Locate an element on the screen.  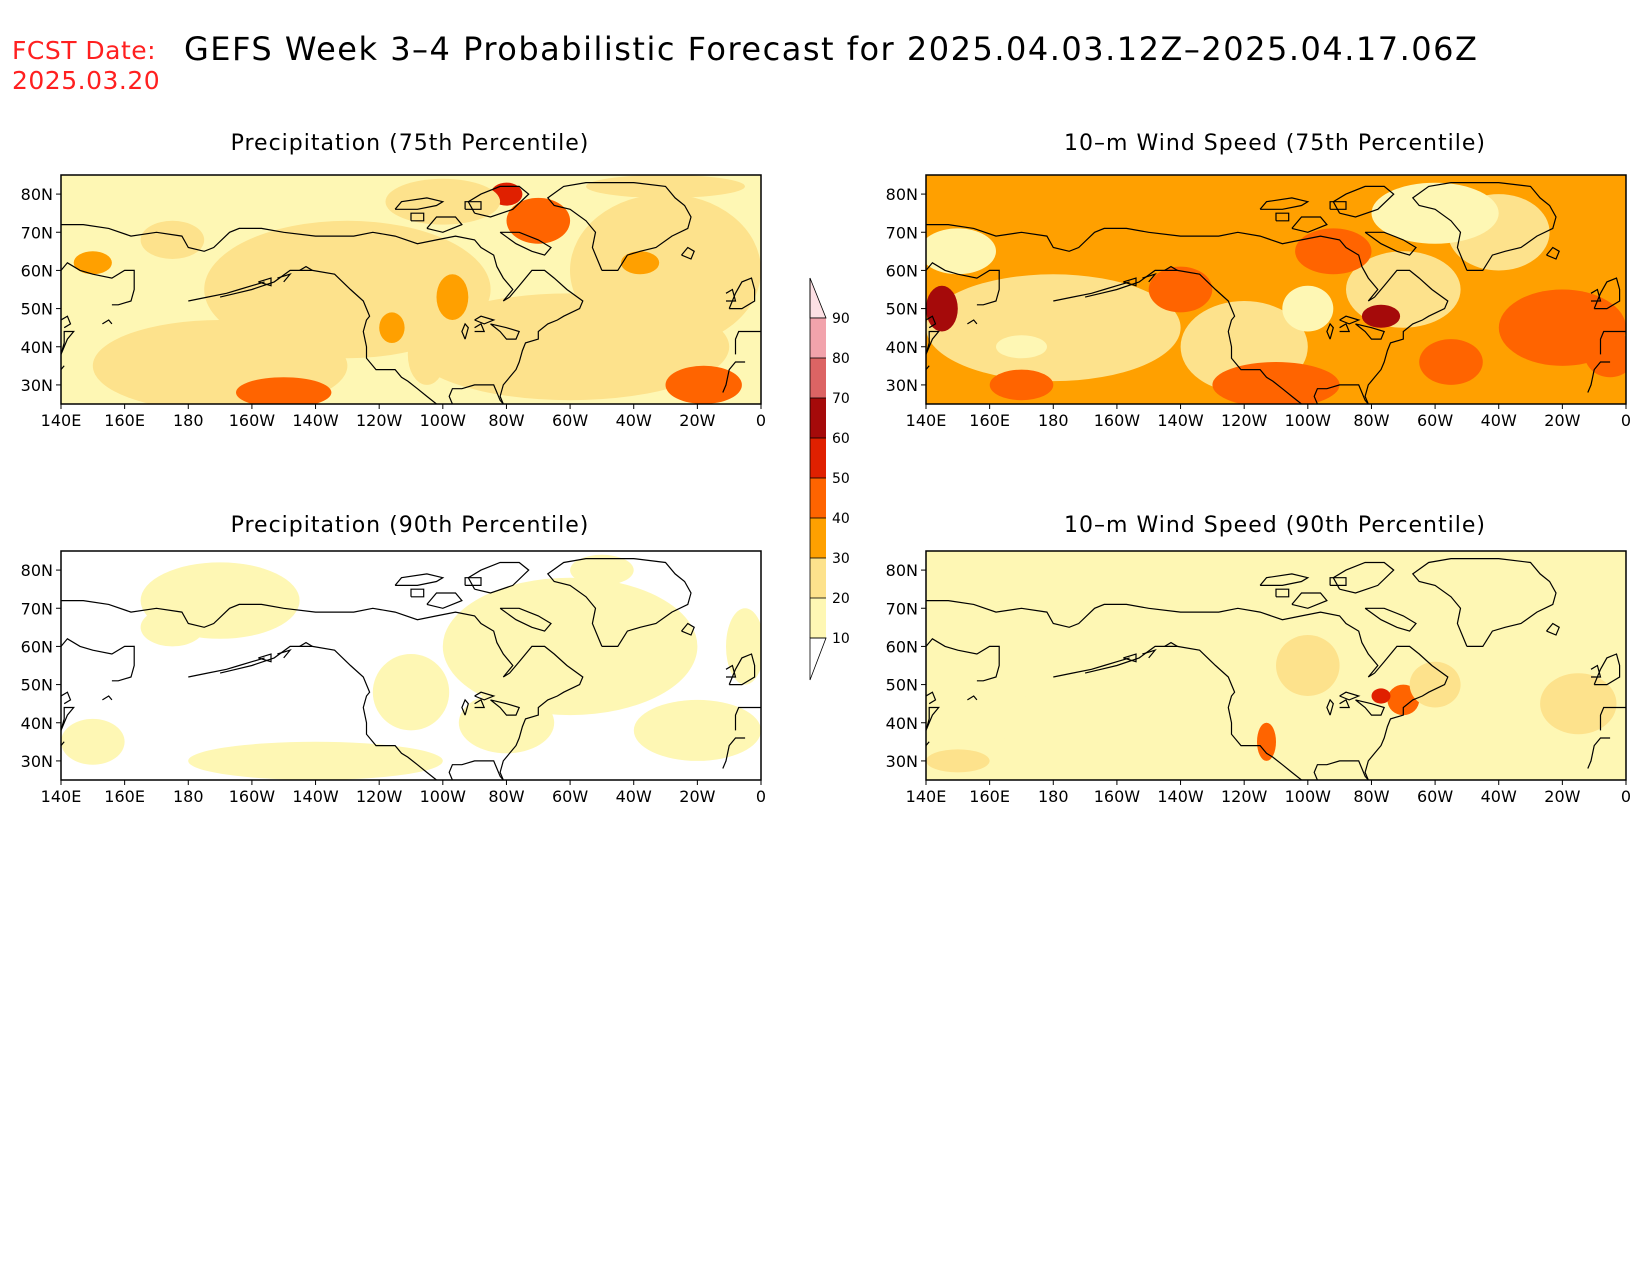
lon-tick-label: 100W is located at coordinates (443, 796).